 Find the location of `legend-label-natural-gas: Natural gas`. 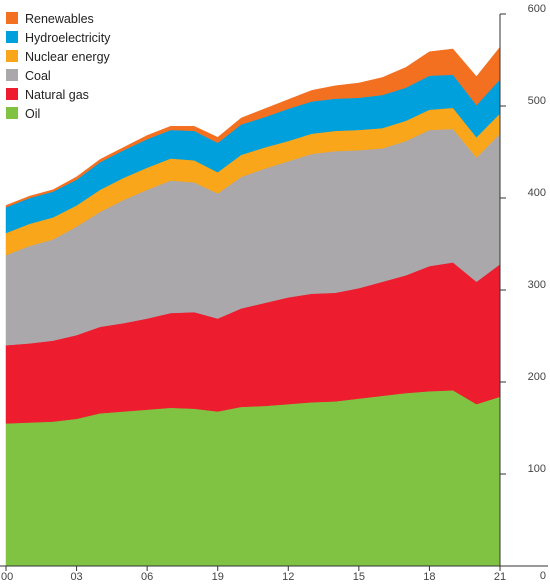

legend-label-natural-gas: Natural gas is located at coordinates (57, 95).